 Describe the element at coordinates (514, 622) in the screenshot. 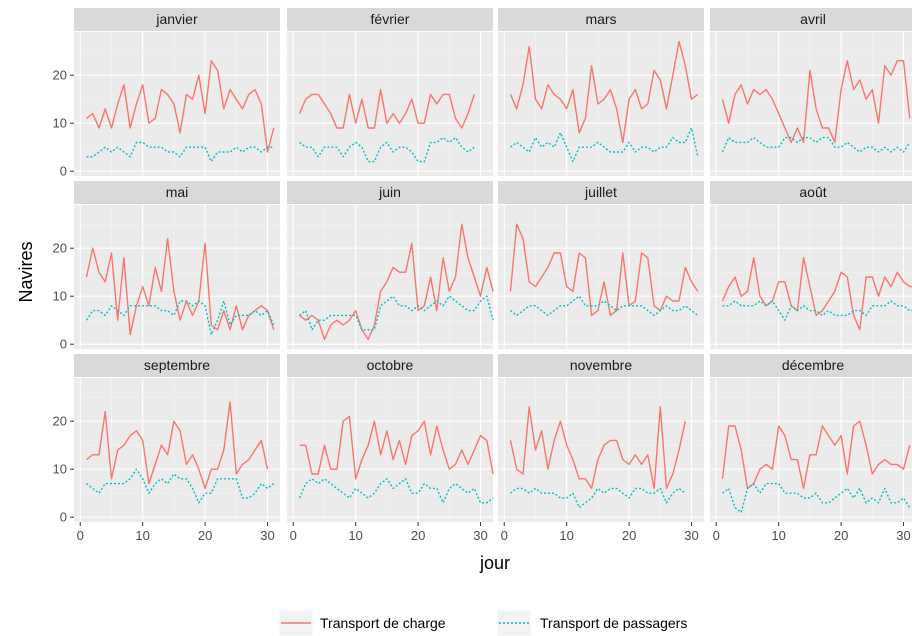

I see `legend-key-passagers` at that location.